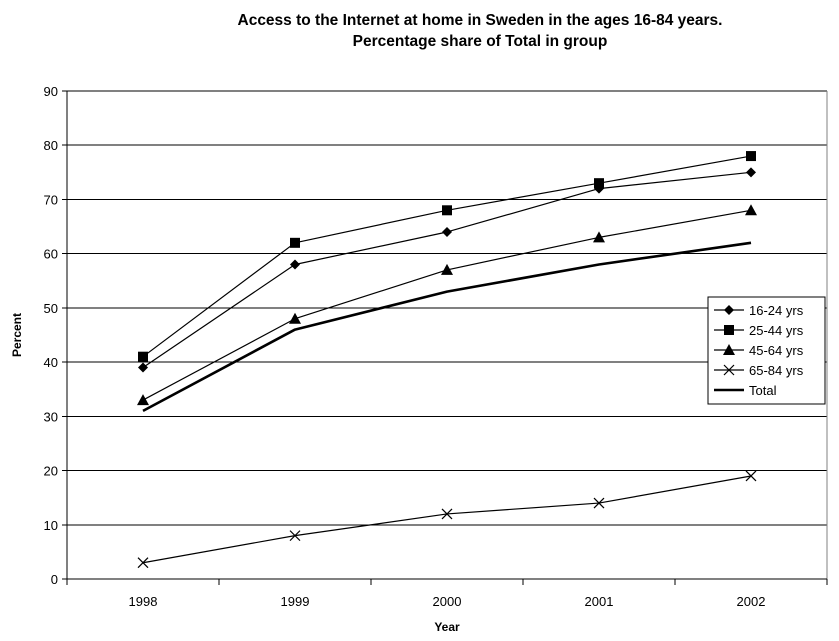 The width and height of the screenshot is (839, 641). Describe the element at coordinates (776, 330) in the screenshot. I see `legend-label: 25-44 yrs` at that location.